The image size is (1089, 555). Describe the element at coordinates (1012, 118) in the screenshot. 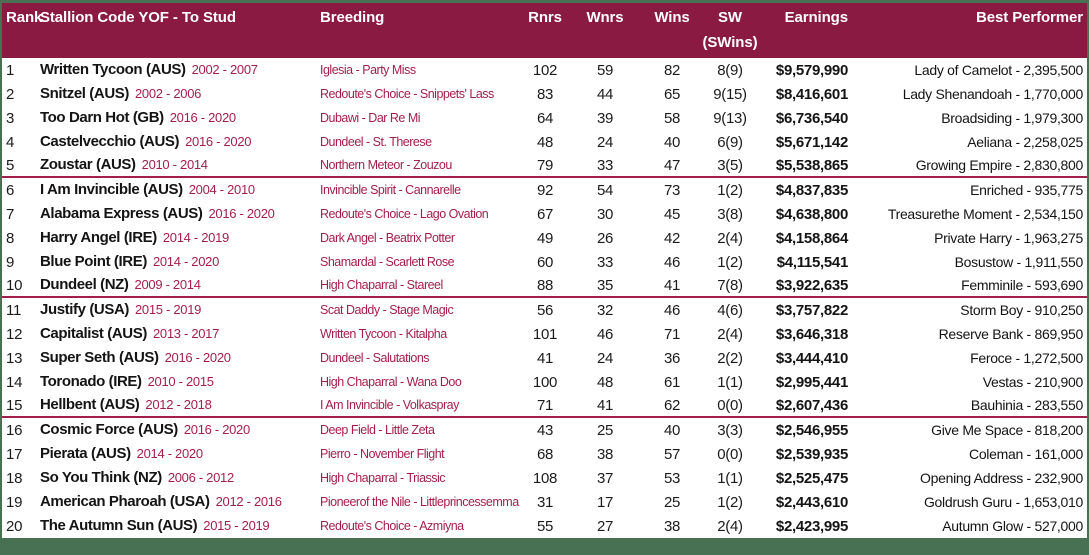

I see `best-performer-cell: Broadsiding - 1,979,300` at that location.